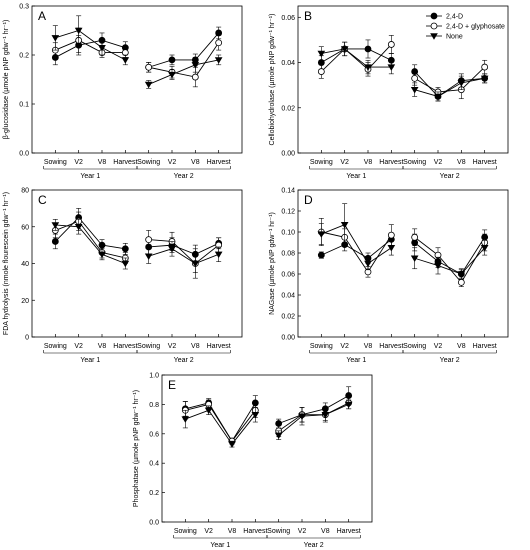 The image size is (530, 550). What do you see at coordinates (465, 26) in the screenshot?
I see `legend: 2,4-D 2,4-D + glyphosate None` at bounding box center [465, 26].